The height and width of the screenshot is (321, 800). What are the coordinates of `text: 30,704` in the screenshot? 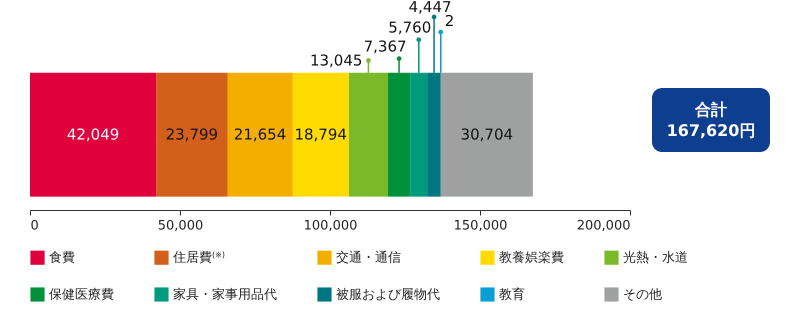 It's located at (487, 135).